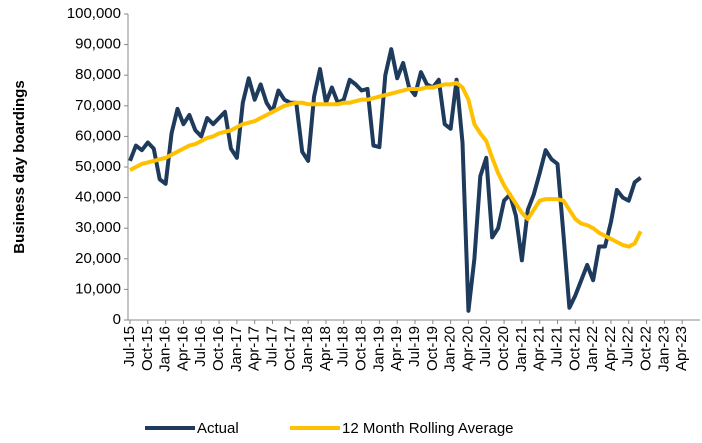  Describe the element at coordinates (200, 346) in the screenshot. I see `x-tick-label: Jul-16` at that location.